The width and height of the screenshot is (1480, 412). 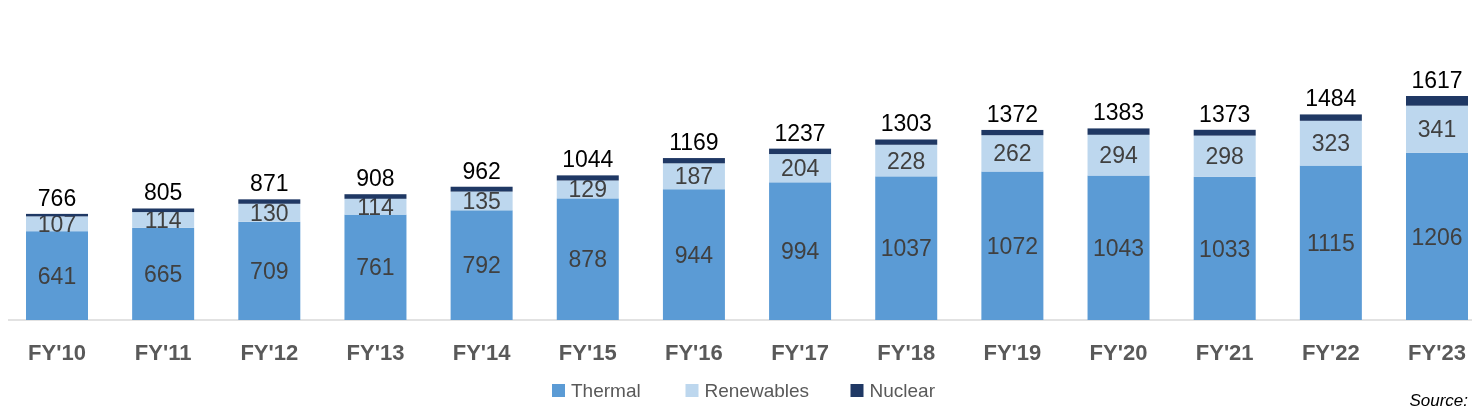 What do you see at coordinates (269, 212) in the screenshot?
I see `data-label: 130` at bounding box center [269, 212].